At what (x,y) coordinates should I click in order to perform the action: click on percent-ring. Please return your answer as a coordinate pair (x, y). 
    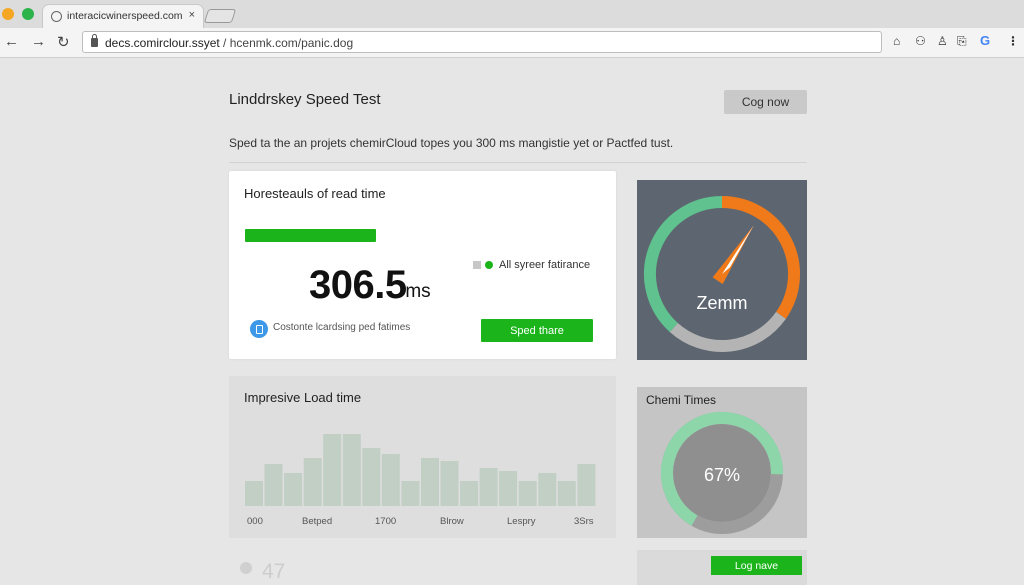
    Looking at the image, I should click on (722, 473).